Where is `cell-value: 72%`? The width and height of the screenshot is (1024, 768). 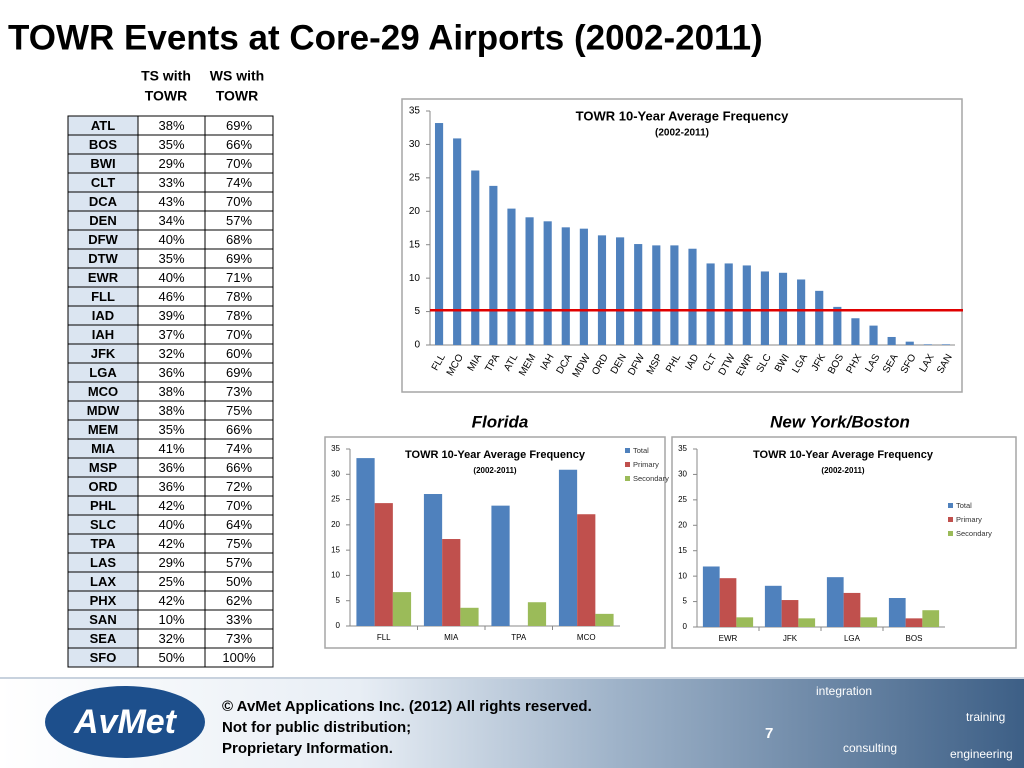 cell-value: 72% is located at coordinates (239, 486).